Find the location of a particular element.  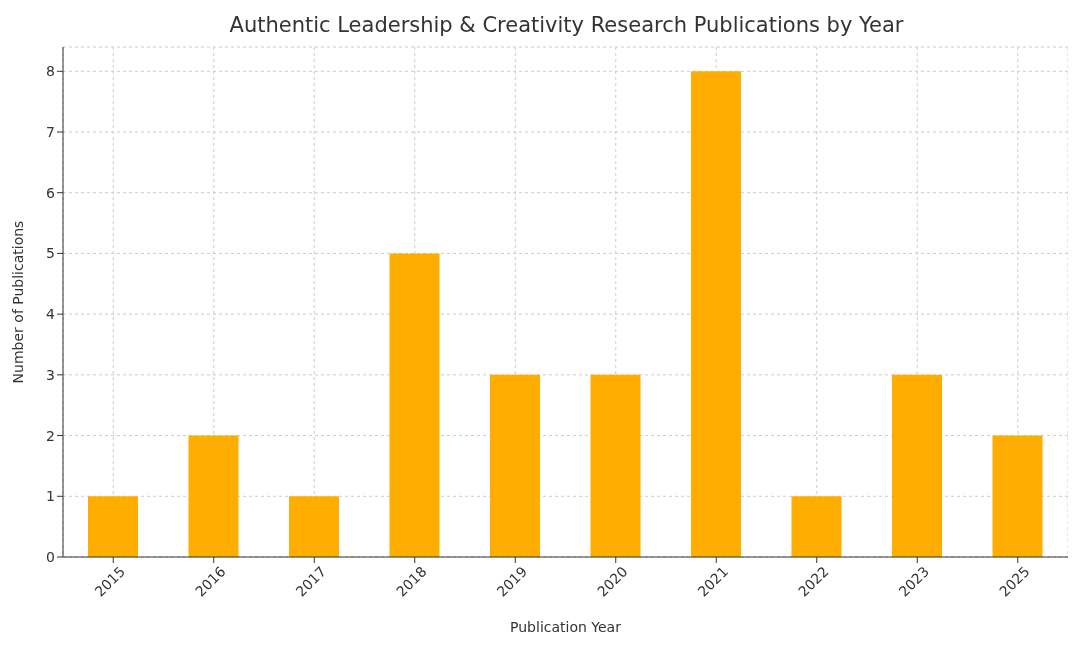

y-tick-label: 2 is located at coordinates (50, 435).